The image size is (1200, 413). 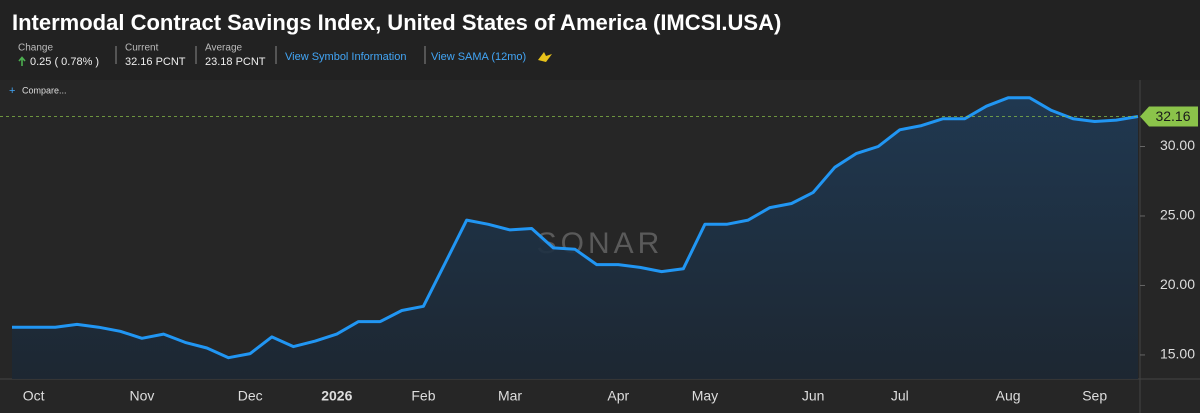 What do you see at coordinates (900, 396) in the screenshot?
I see `x-tick-label: Jul` at bounding box center [900, 396].